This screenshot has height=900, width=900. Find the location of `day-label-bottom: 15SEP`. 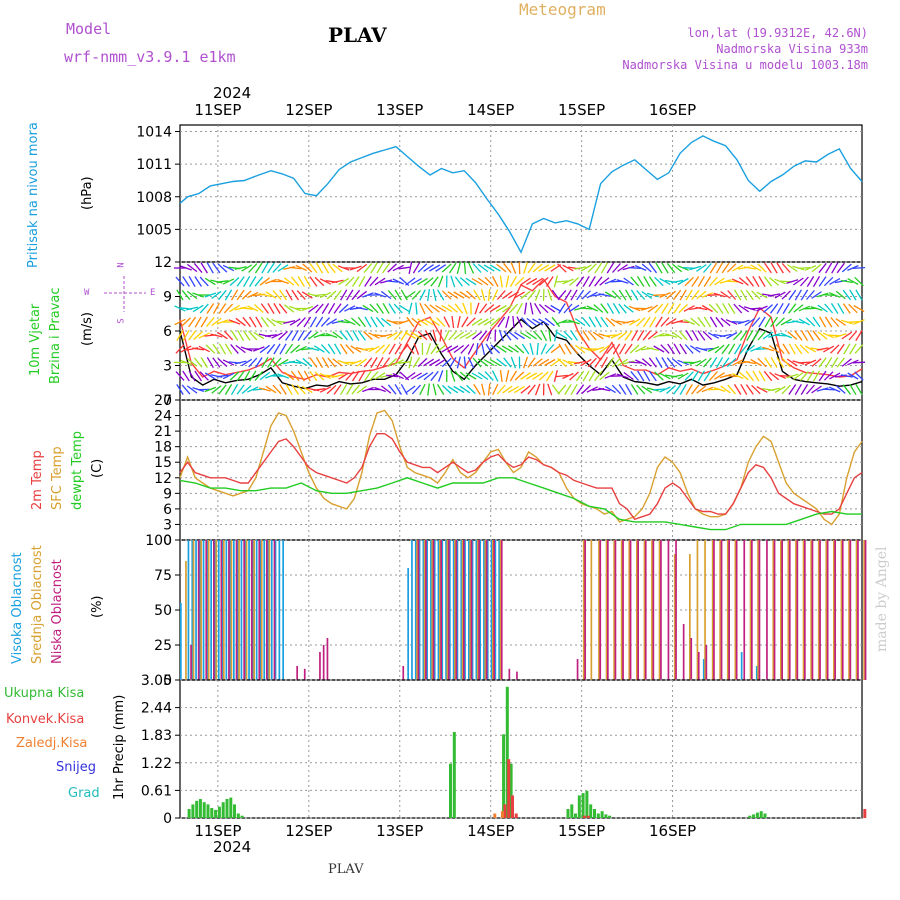

day-label-bottom: 15SEP is located at coordinates (581, 831).